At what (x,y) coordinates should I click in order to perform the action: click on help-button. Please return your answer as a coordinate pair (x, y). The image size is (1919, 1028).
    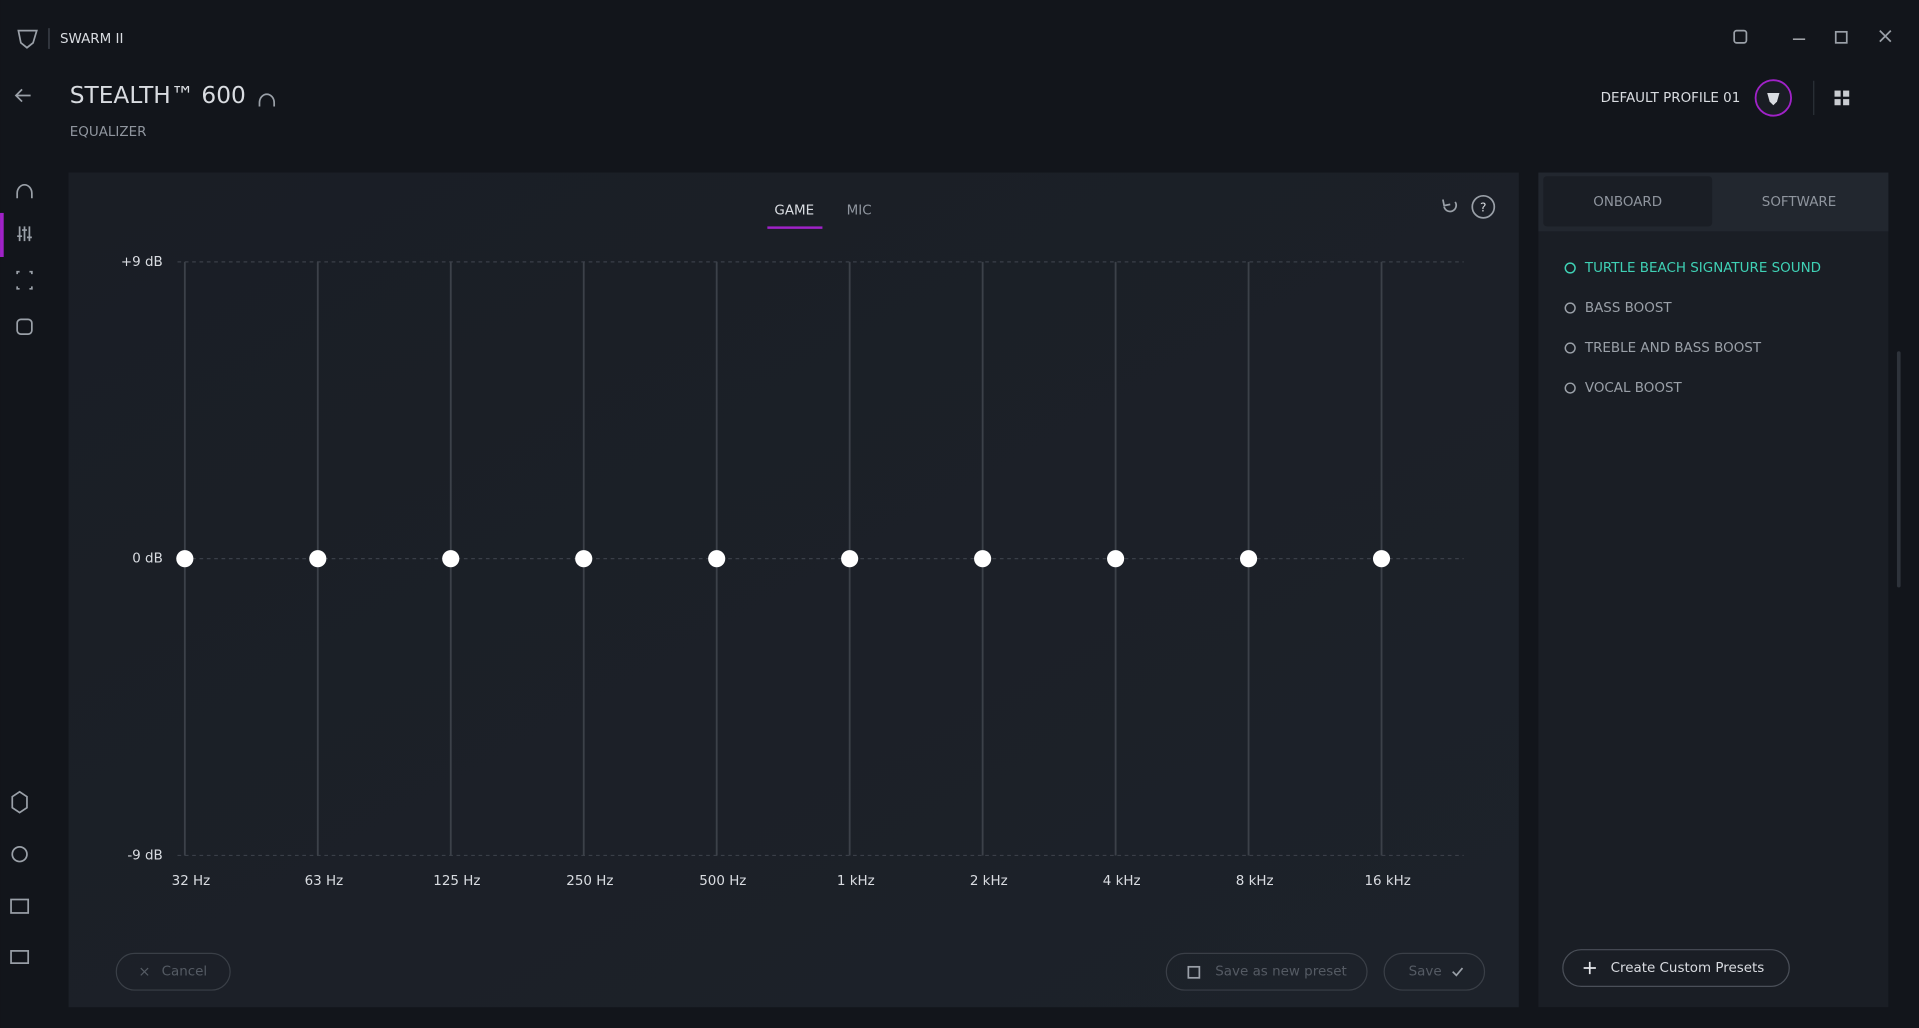
    Looking at the image, I should click on (1483, 206).